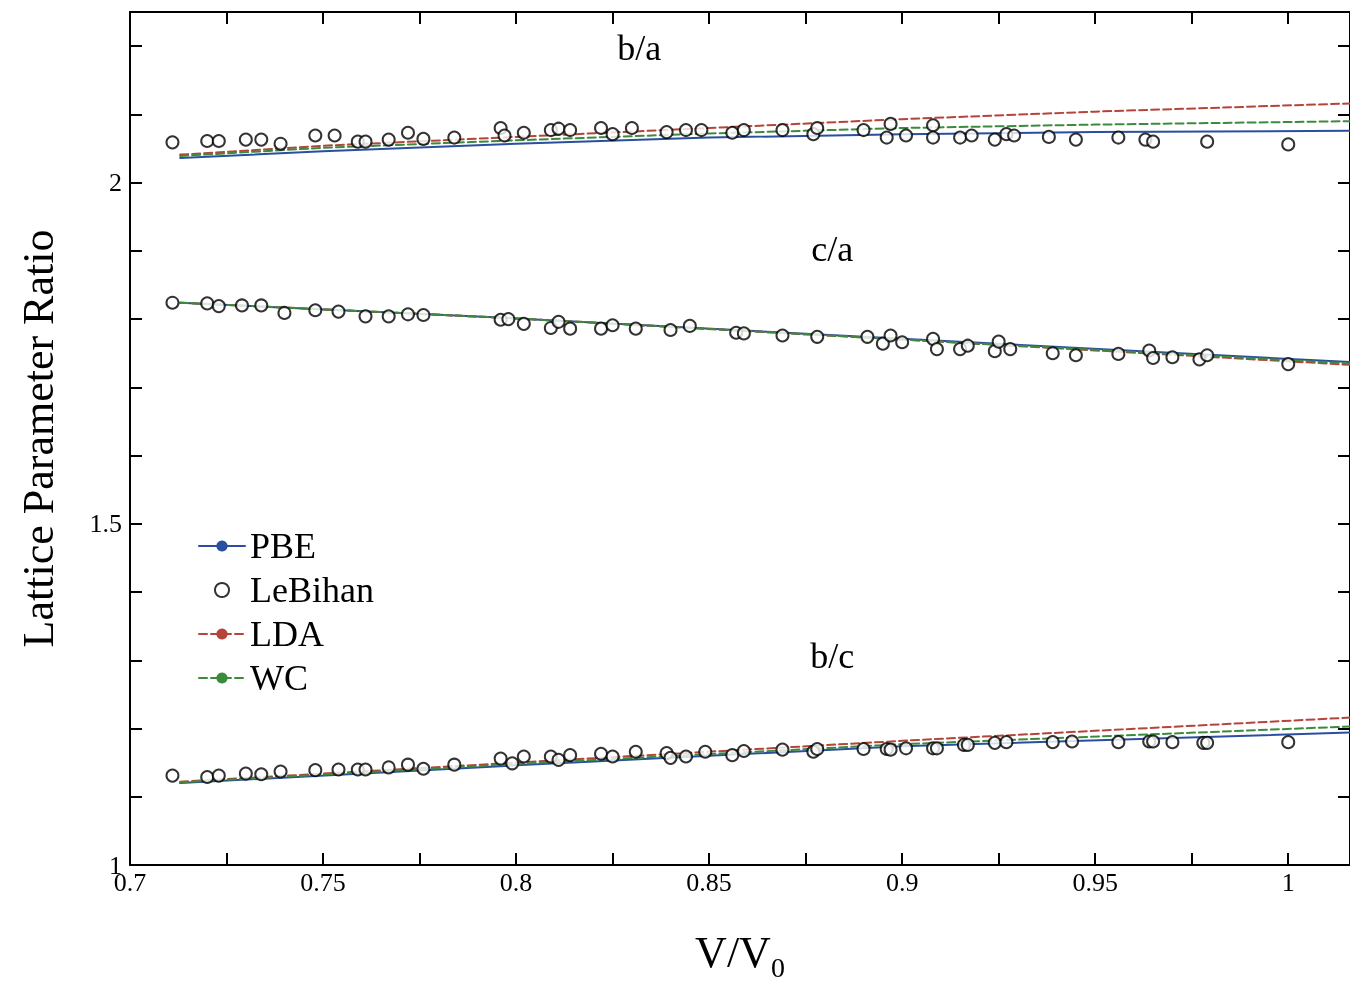  What do you see at coordinates (1288, 882) in the screenshot?
I see `x-tick-label: 1` at bounding box center [1288, 882].